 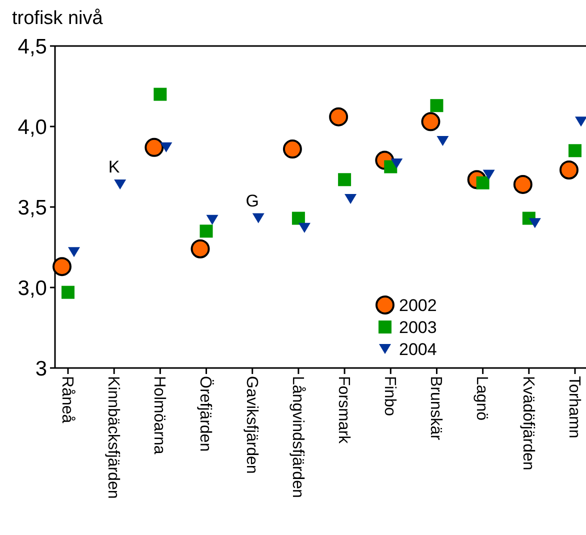 What do you see at coordinates (343, 410) in the screenshot?
I see `x-tick-label: Forsmark` at bounding box center [343, 410].